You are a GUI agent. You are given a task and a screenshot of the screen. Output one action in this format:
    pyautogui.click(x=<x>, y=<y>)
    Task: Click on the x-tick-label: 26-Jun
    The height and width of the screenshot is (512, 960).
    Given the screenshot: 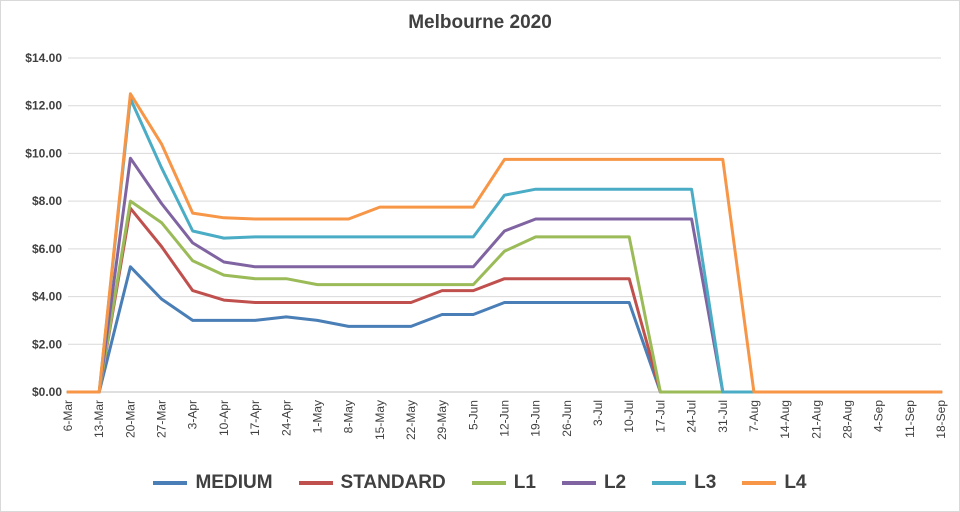 What is the action you would take?
    pyautogui.click(x=567, y=418)
    